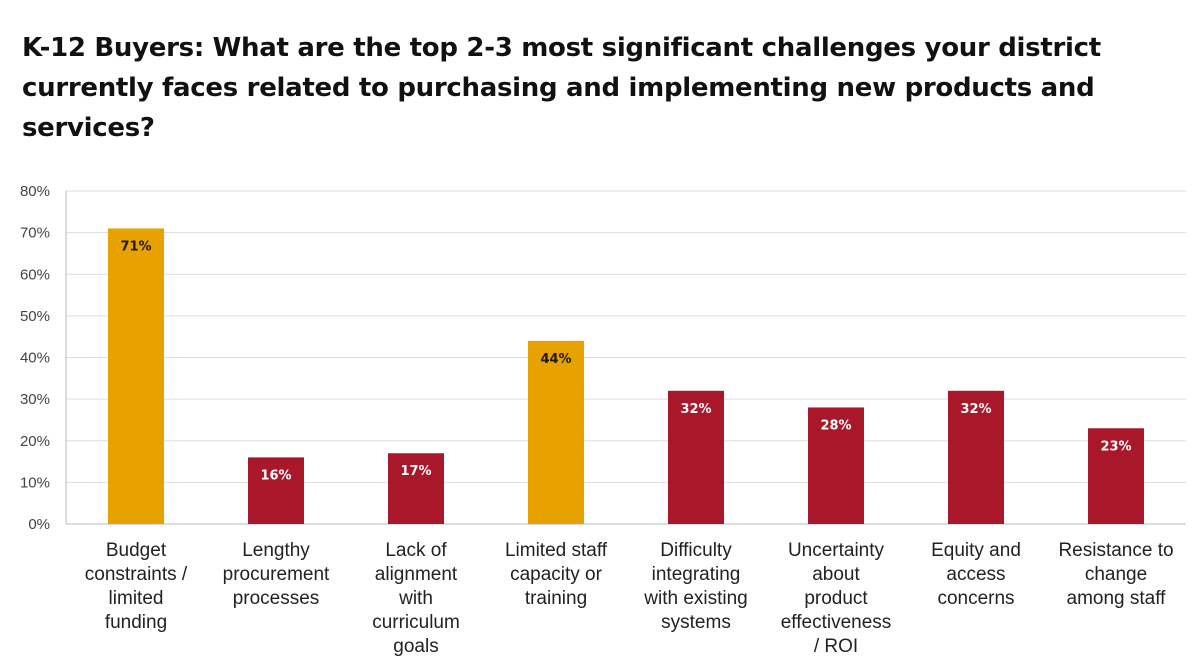  What do you see at coordinates (135, 246) in the screenshot?
I see `data-label: 71%` at bounding box center [135, 246].